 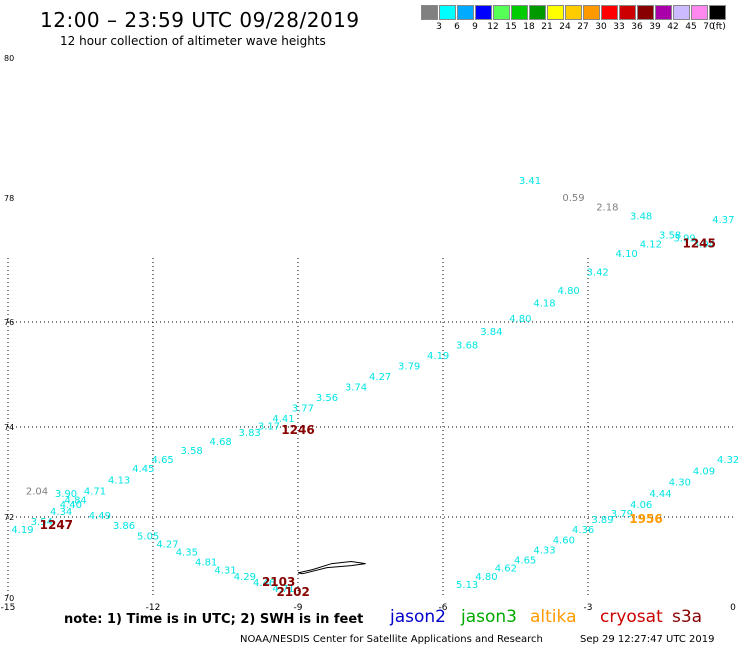 I want to click on legend-label: 42, so click(x=673, y=27).